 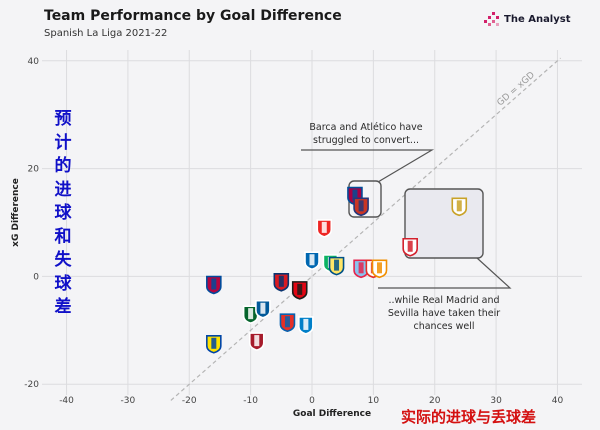 What do you see at coordinates (34, 170) in the screenshot?
I see `y-tick-label: 20` at bounding box center [34, 170].